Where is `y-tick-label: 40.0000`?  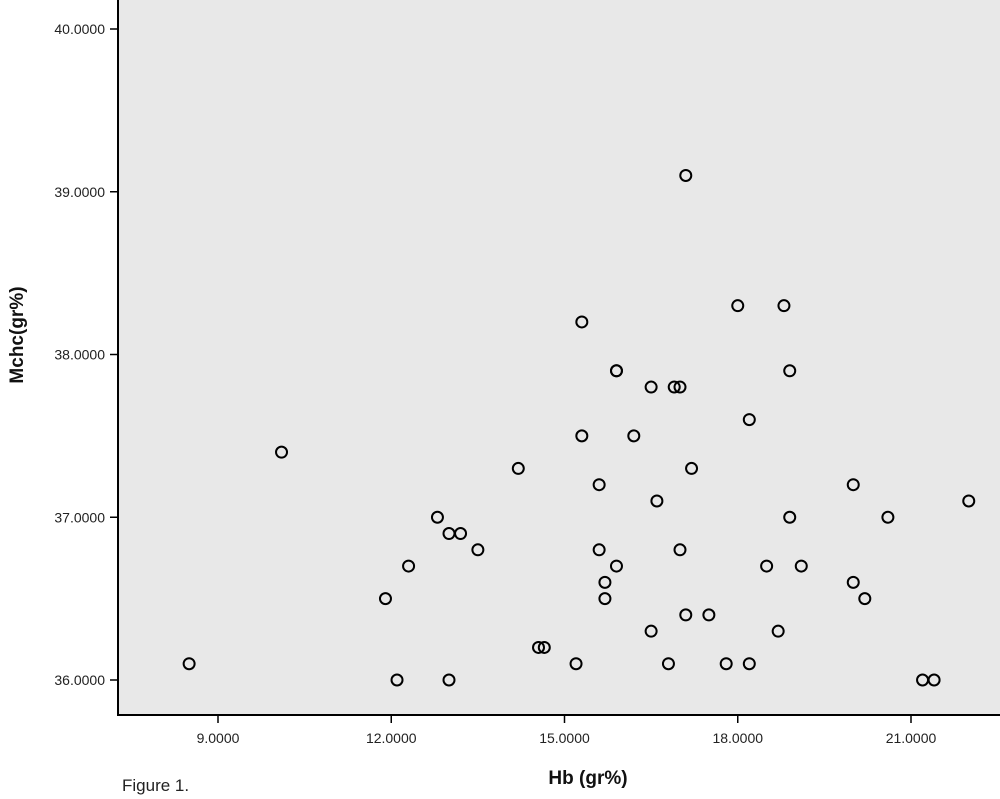
y-tick-label: 40.0000 is located at coordinates (79, 29).